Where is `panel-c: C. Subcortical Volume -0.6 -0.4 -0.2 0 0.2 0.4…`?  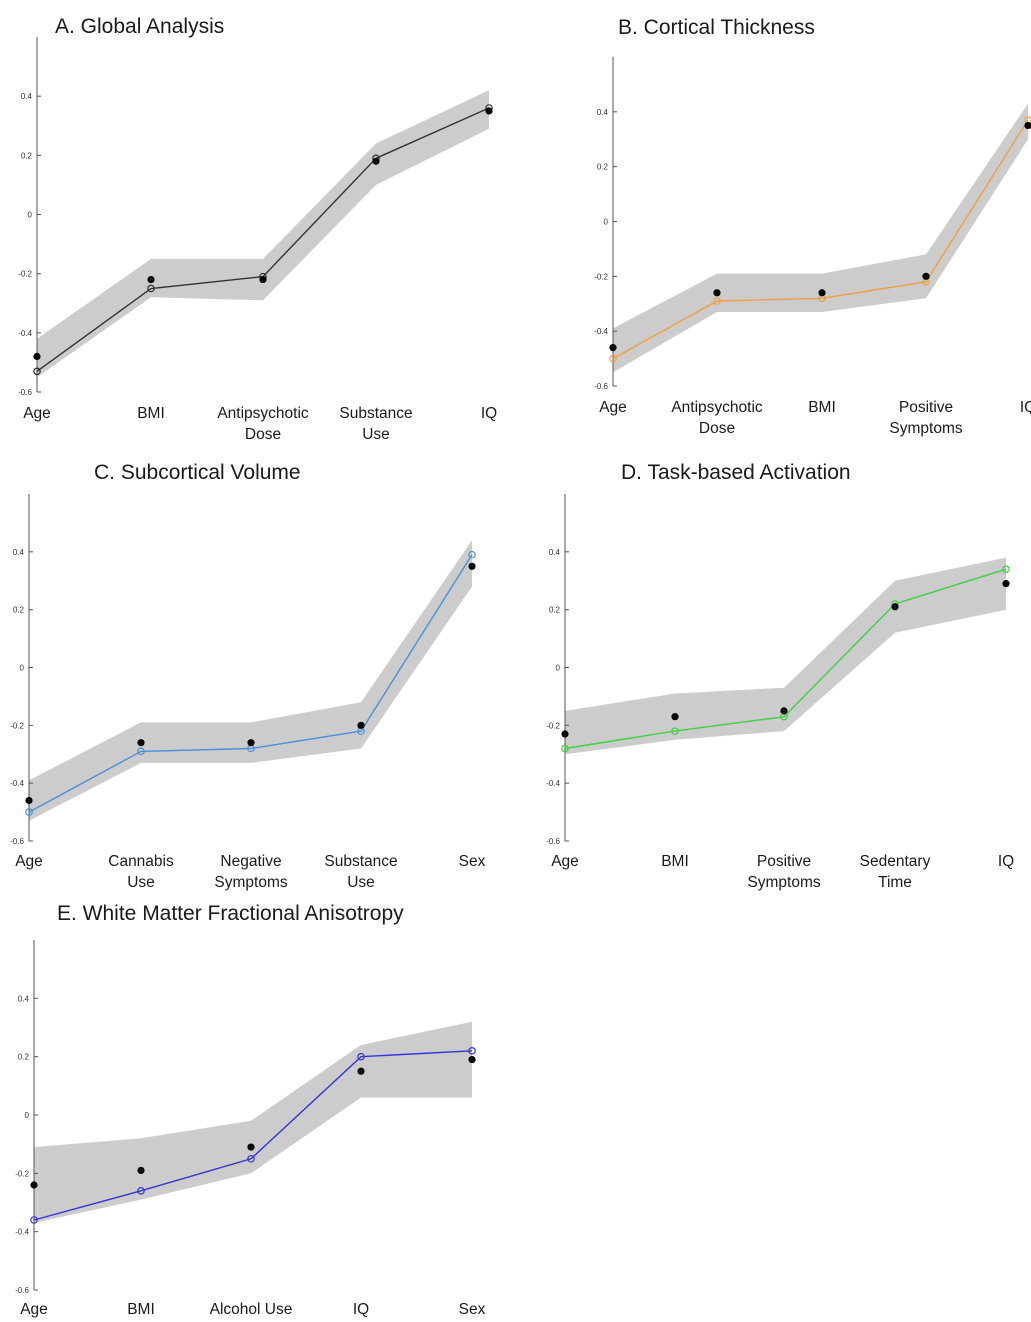
panel-c: C. Subcortical Volume -0.6 -0.4 -0.2 0 0.2 0.4… is located at coordinates (247, 676).